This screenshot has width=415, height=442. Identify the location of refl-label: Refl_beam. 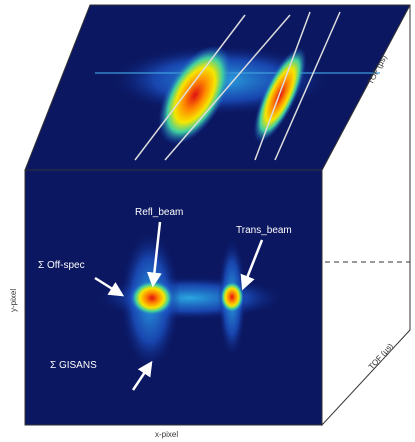
(159, 212).